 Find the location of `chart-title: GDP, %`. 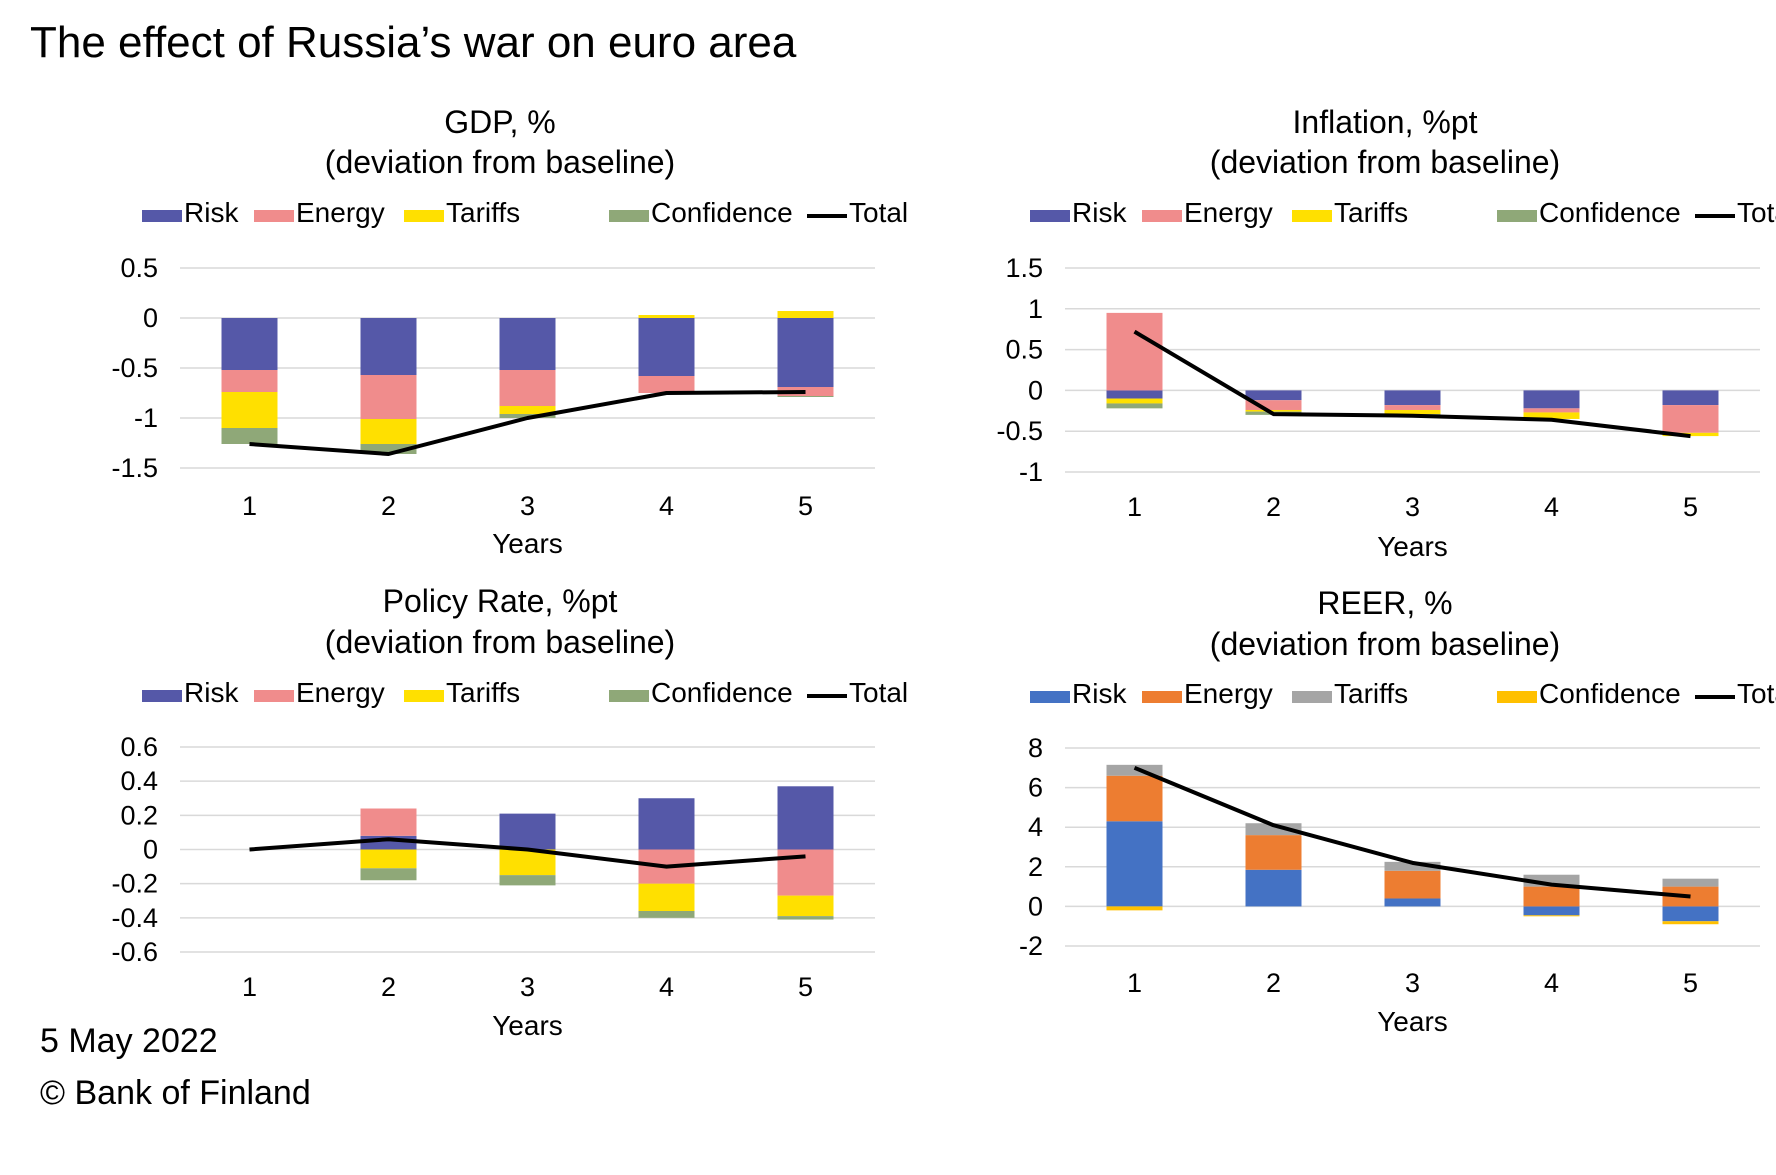

chart-title: GDP, % is located at coordinates (499, 122).